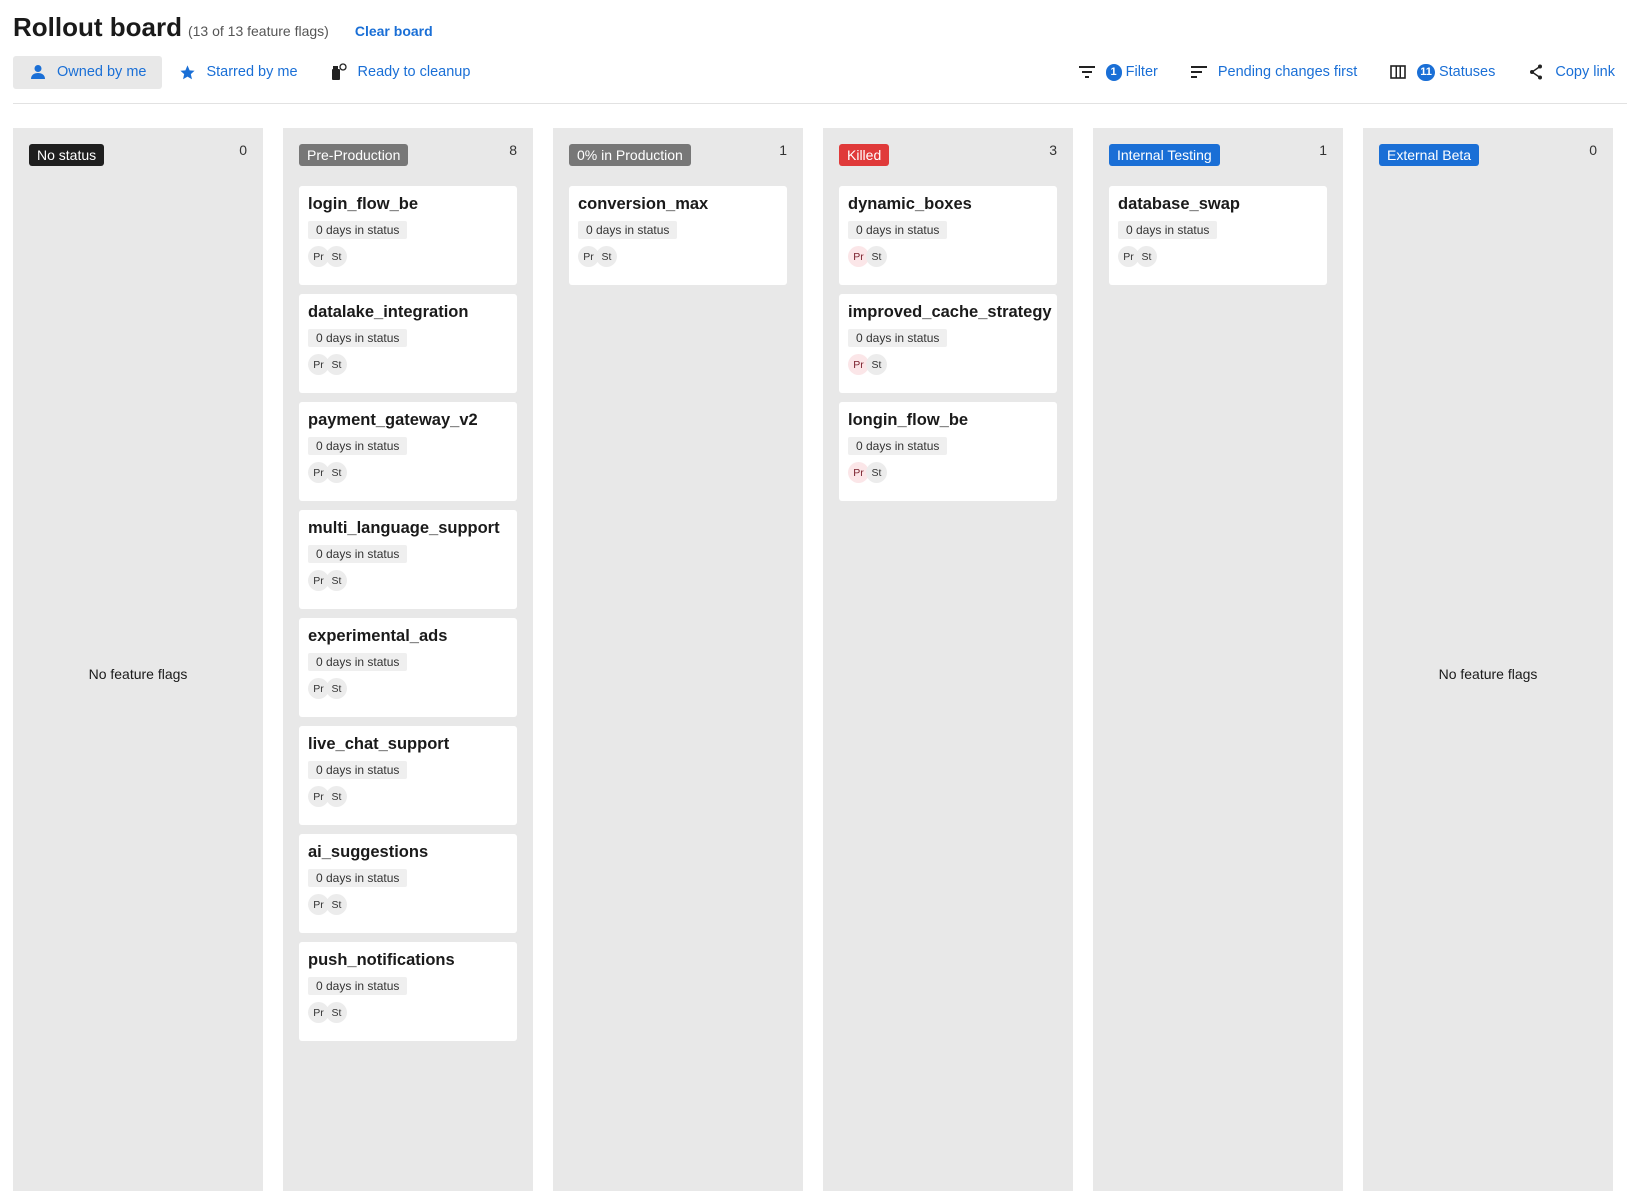 This screenshot has height=1200, width=1632. What do you see at coordinates (243, 150) in the screenshot?
I see `column-count: 0` at bounding box center [243, 150].